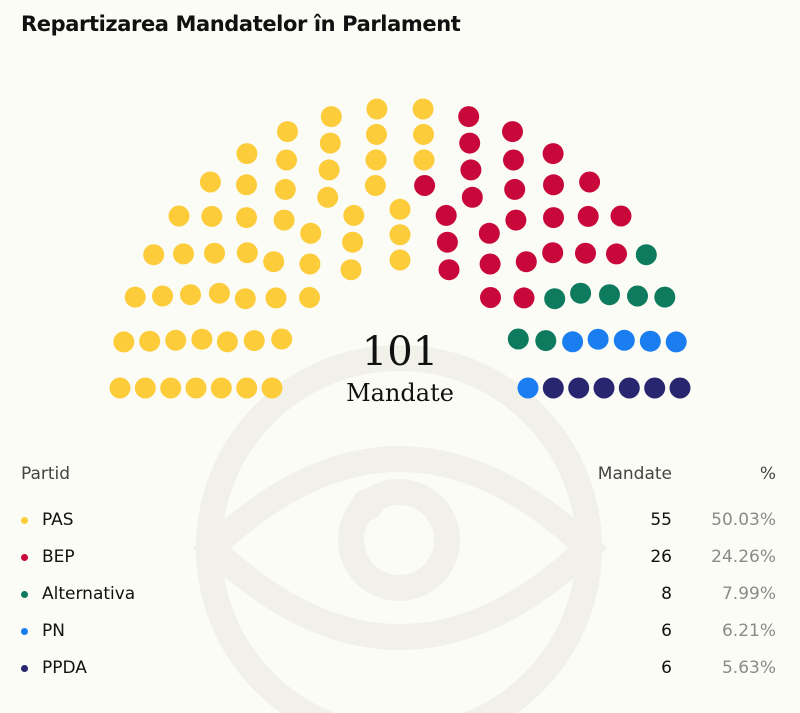 This screenshot has width=800, height=713. I want to click on party-seats: 8, so click(666, 594).